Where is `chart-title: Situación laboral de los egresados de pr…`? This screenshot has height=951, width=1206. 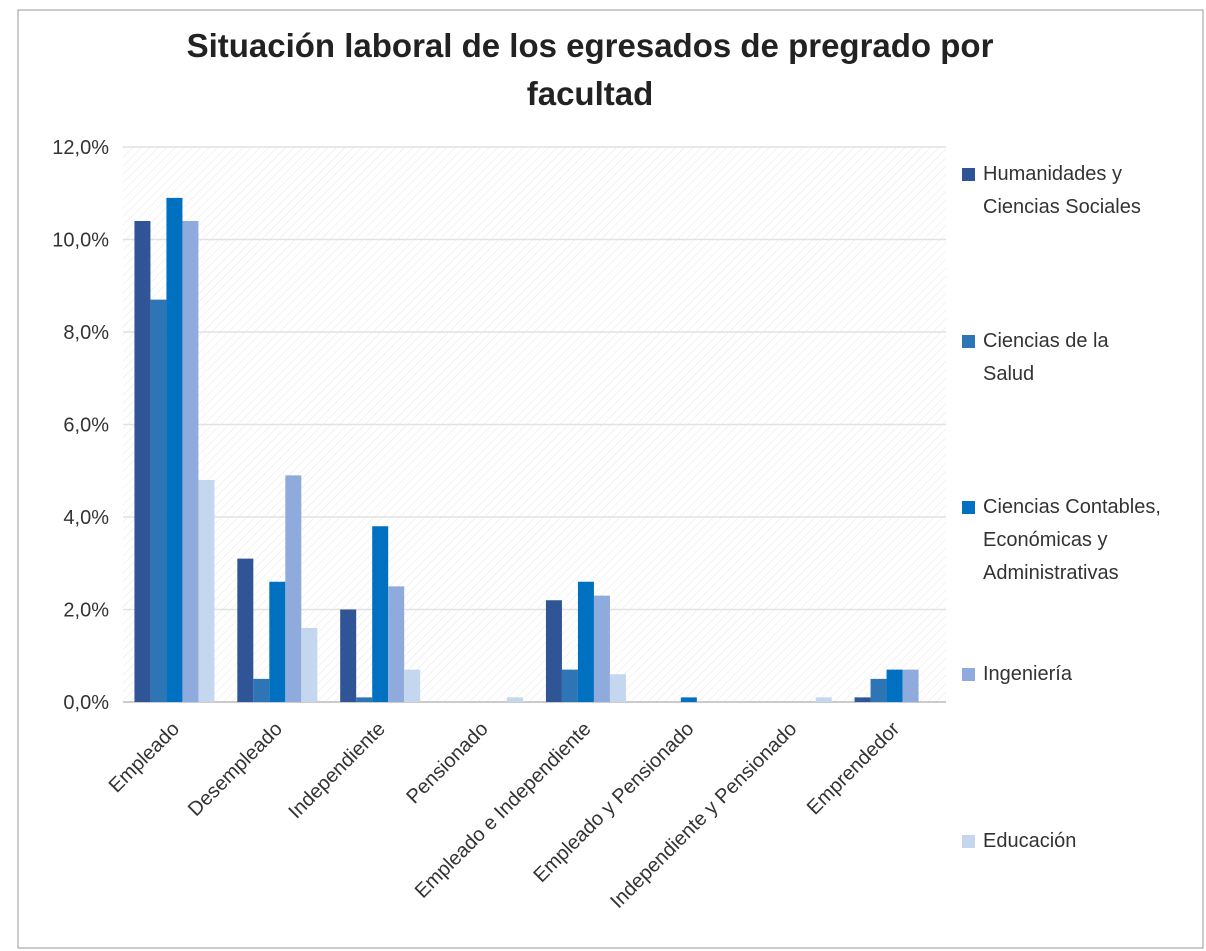 chart-title: Situación laboral de los egresados de pr… is located at coordinates (590, 69).